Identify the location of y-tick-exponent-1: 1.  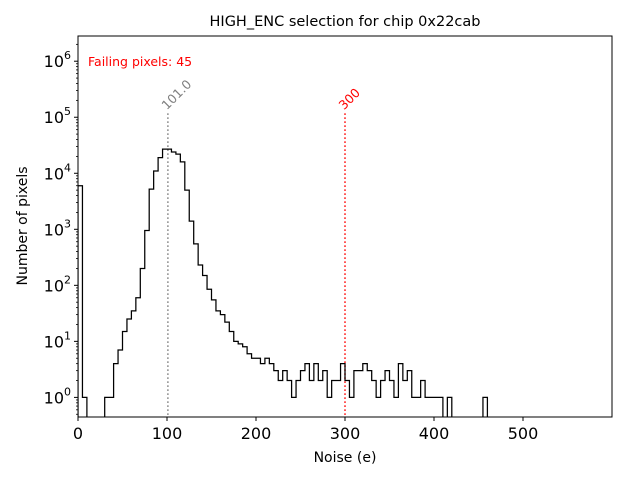
(67, 335).